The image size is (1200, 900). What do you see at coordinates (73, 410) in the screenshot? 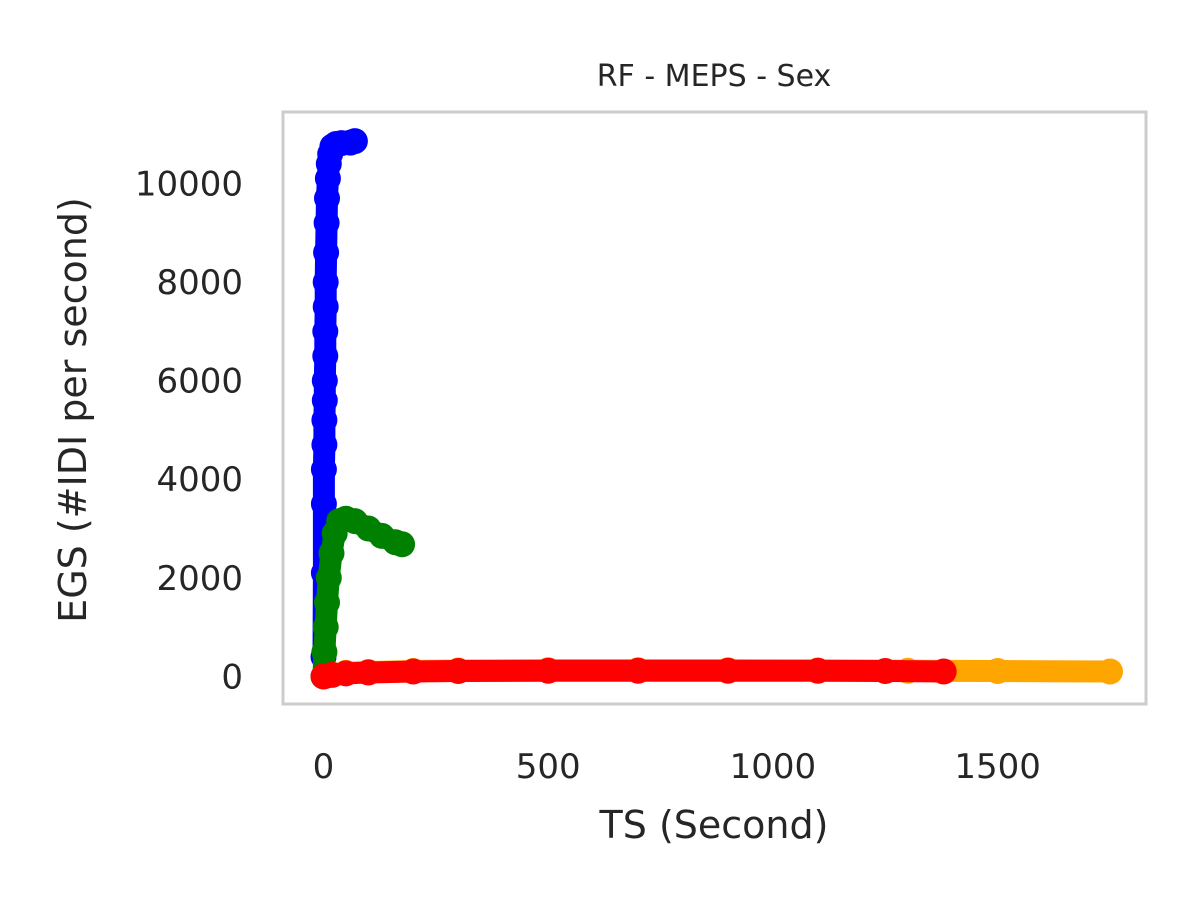
I see `y-axis-label: EGS (#IDI per second)` at bounding box center [73, 410].